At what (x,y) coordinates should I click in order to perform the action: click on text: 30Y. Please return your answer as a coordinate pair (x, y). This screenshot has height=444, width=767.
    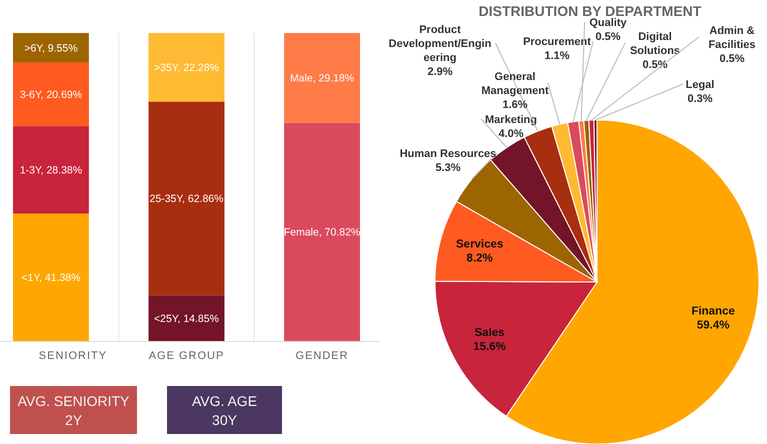
    Looking at the image, I should click on (224, 420).